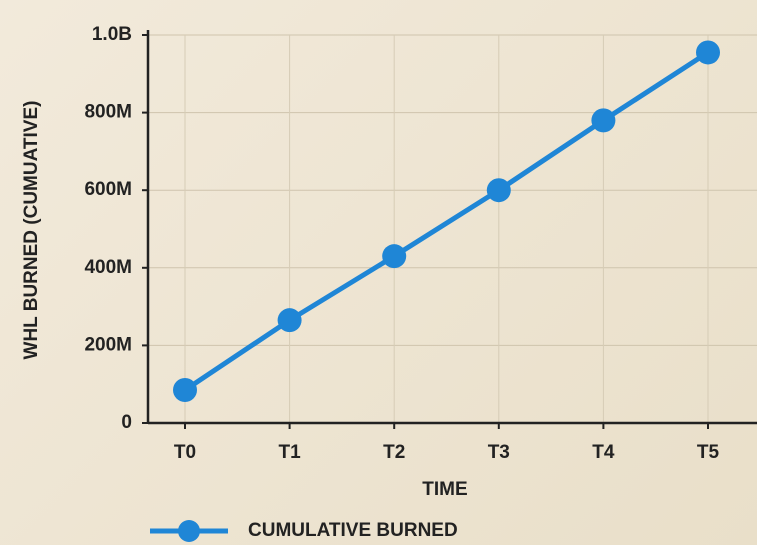 The width and height of the screenshot is (757, 545). Describe the element at coordinates (353, 530) in the screenshot. I see `legend-label: CUMULATIVE BURNED` at that location.